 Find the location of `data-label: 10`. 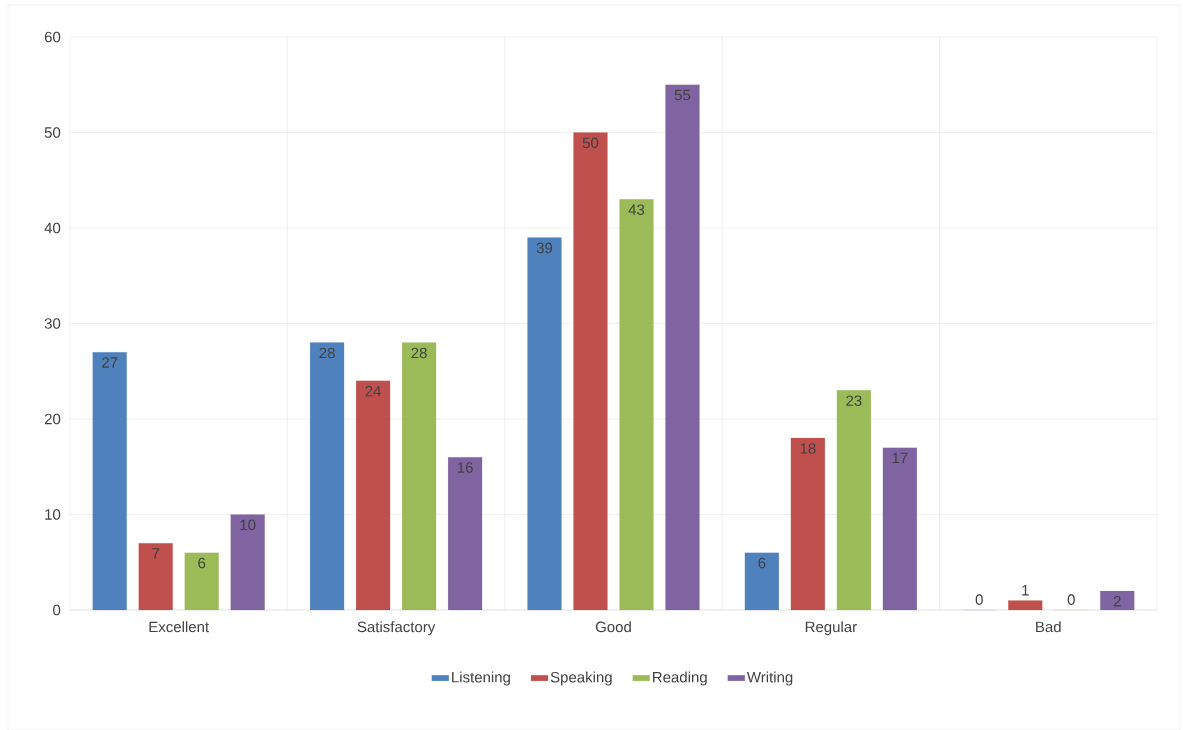

data-label: 10 is located at coordinates (248, 525).